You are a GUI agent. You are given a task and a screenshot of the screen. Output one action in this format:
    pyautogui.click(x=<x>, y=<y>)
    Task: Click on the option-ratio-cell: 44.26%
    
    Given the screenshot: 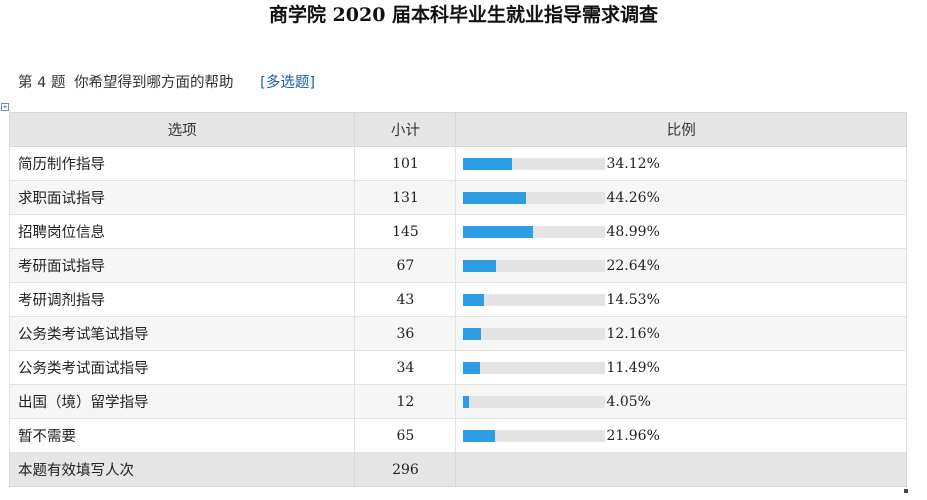 What is the action you would take?
    pyautogui.click(x=681, y=197)
    